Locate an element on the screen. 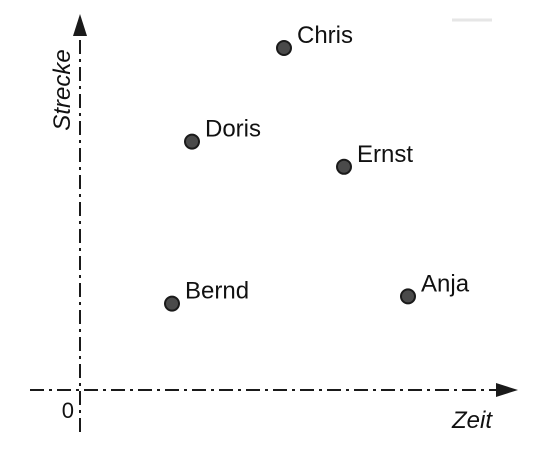 The height and width of the screenshot is (460, 540). point-label-ernst: Ernst is located at coordinates (385, 154).